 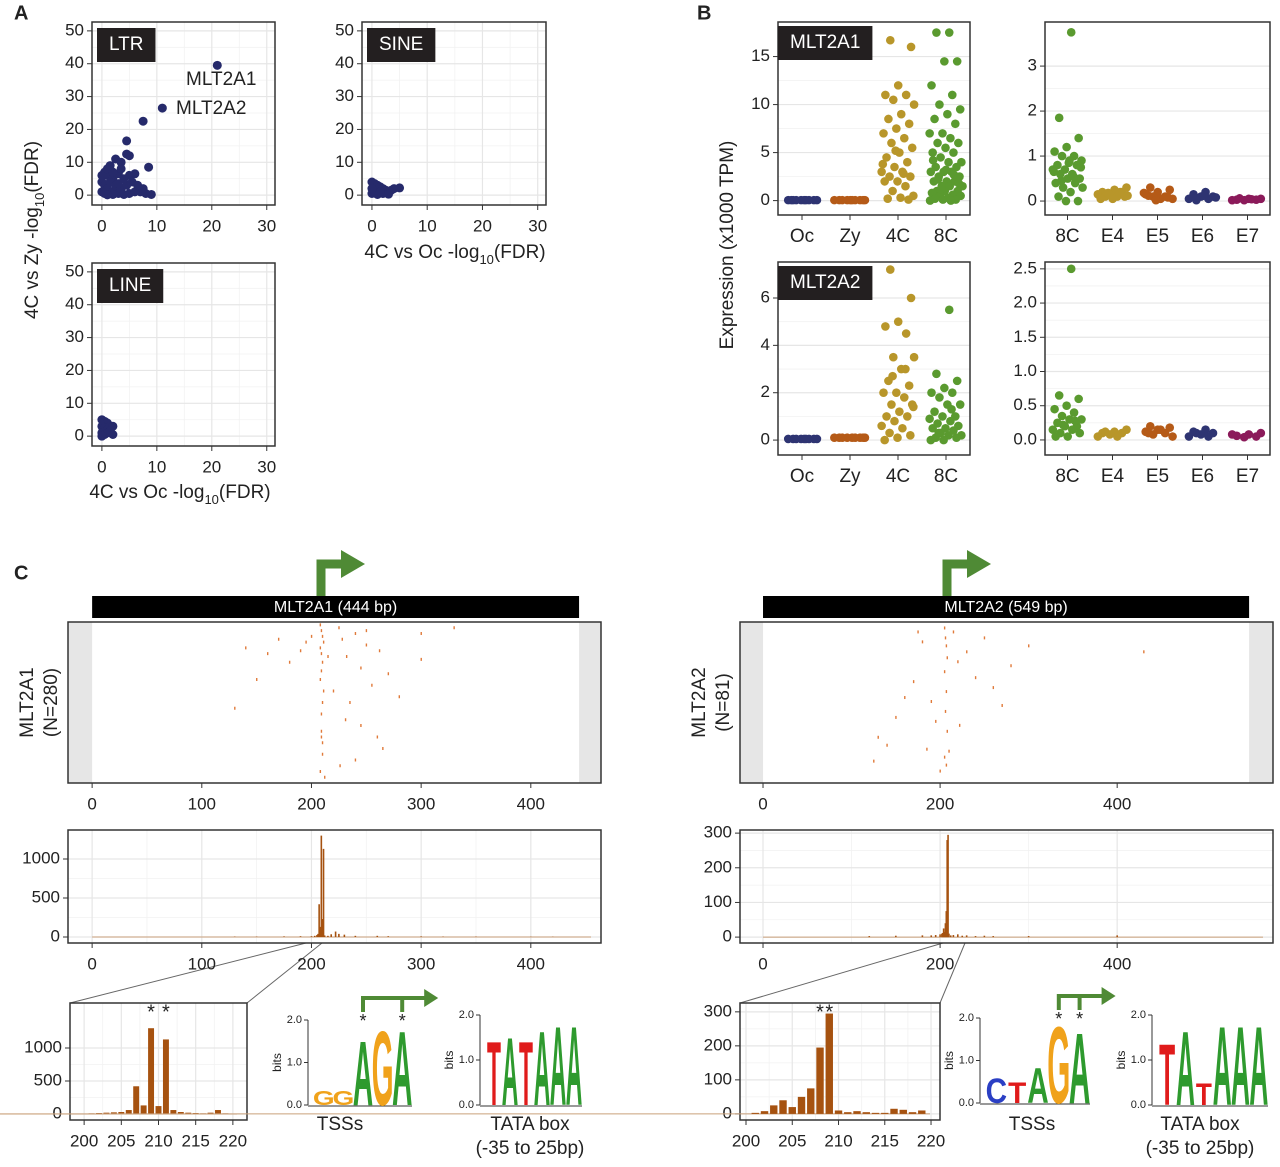 What do you see at coordinates (421, 803) in the screenshot?
I see `x-tick-label: 300` at bounding box center [421, 803].